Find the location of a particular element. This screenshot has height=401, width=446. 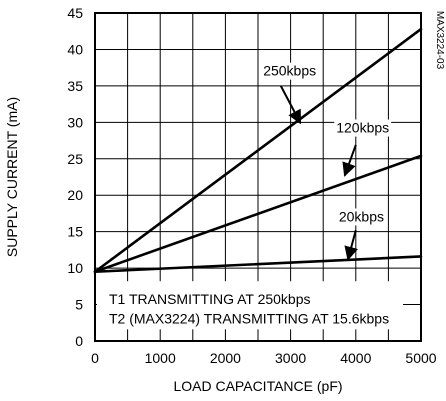

y-tick-label: 5 is located at coordinates (79, 305).